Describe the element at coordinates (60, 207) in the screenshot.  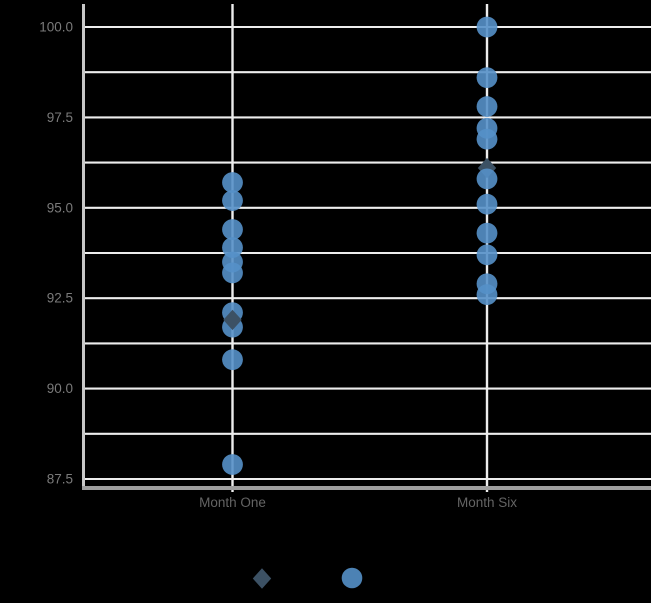
I see `y-tick-label: 95.0` at that location.